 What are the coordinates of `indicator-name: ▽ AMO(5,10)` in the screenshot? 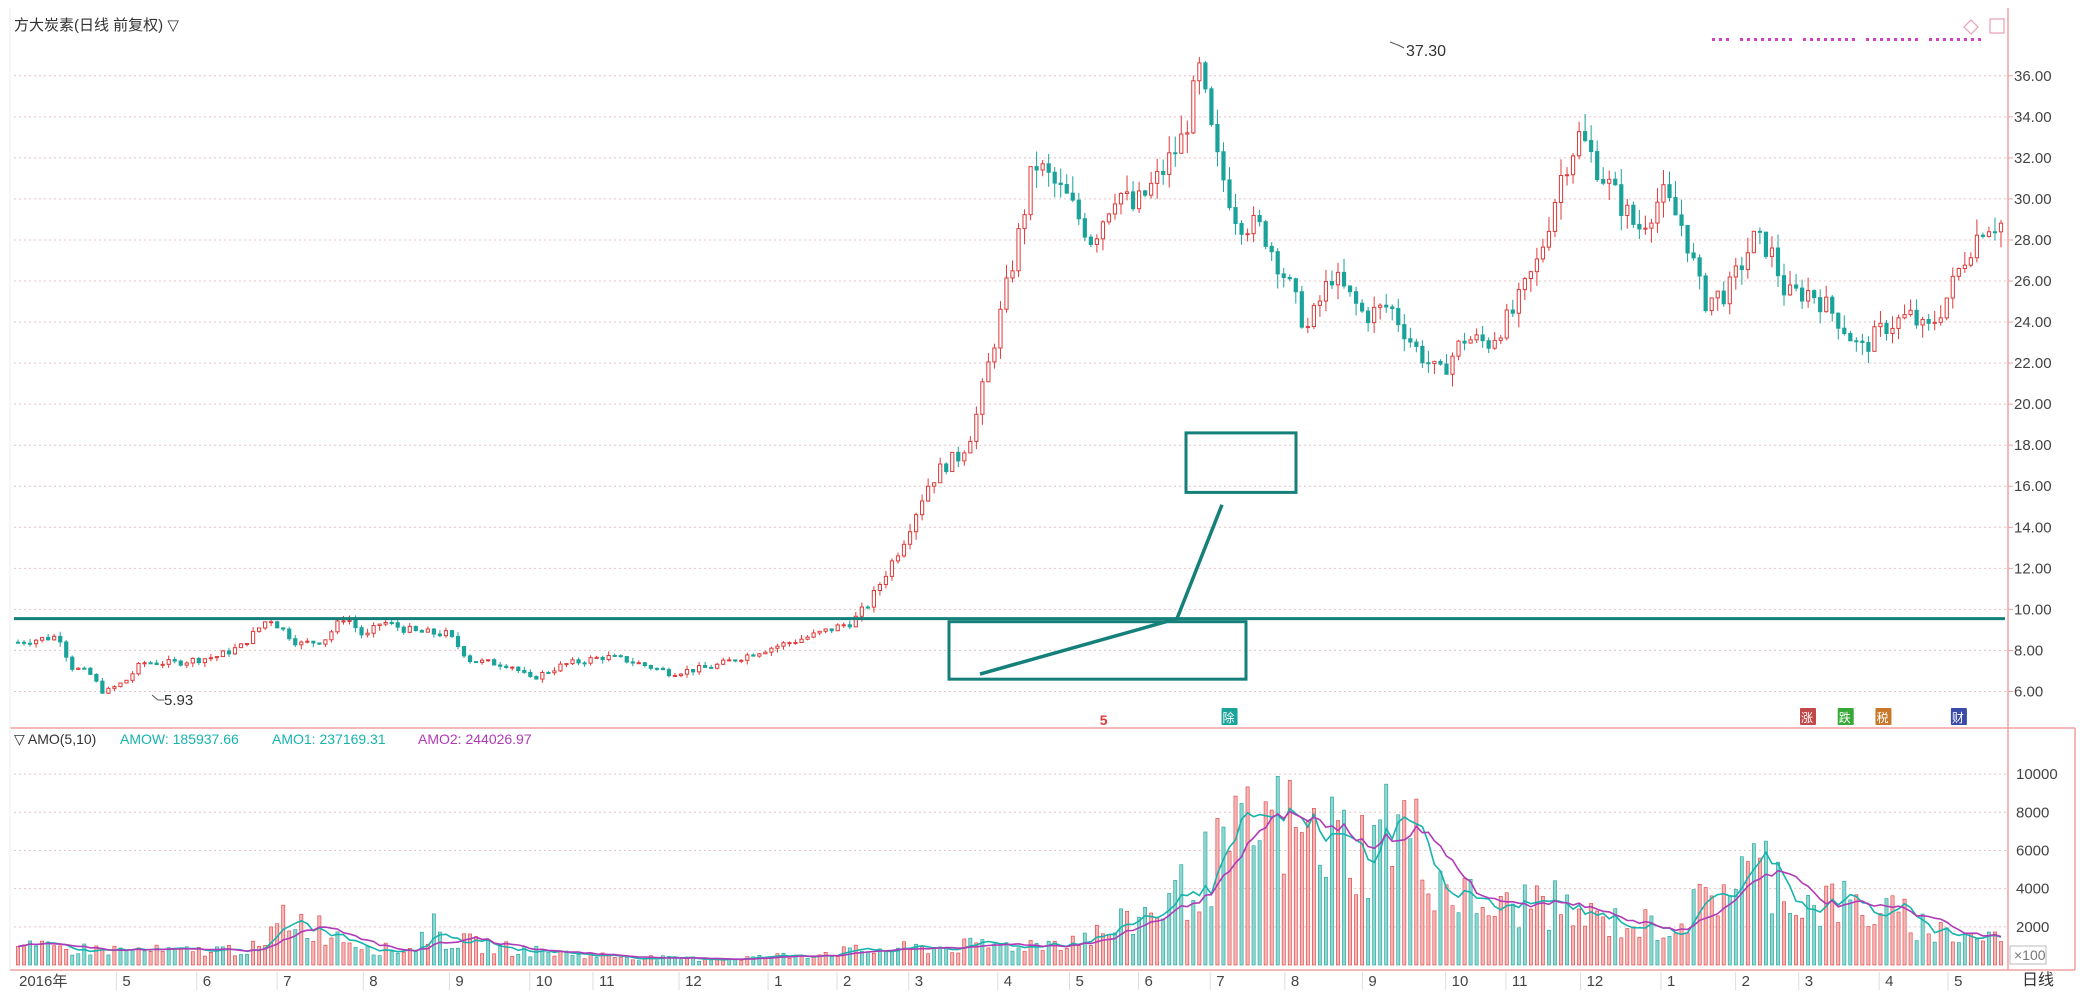 It's located at (55, 739).